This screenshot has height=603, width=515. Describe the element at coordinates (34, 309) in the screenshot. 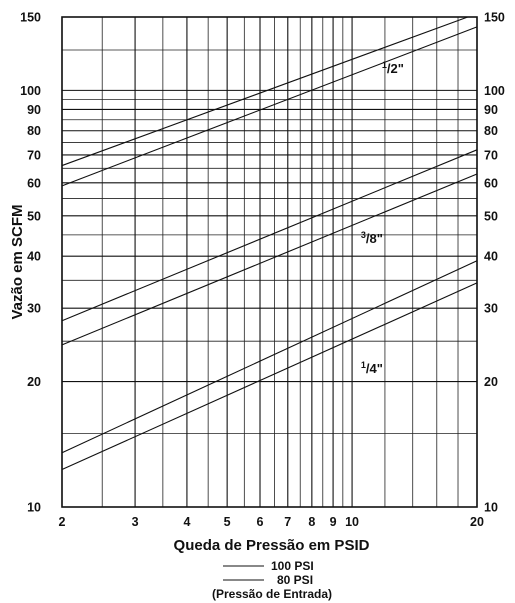

I see `y-tick-label-left: 30` at that location.